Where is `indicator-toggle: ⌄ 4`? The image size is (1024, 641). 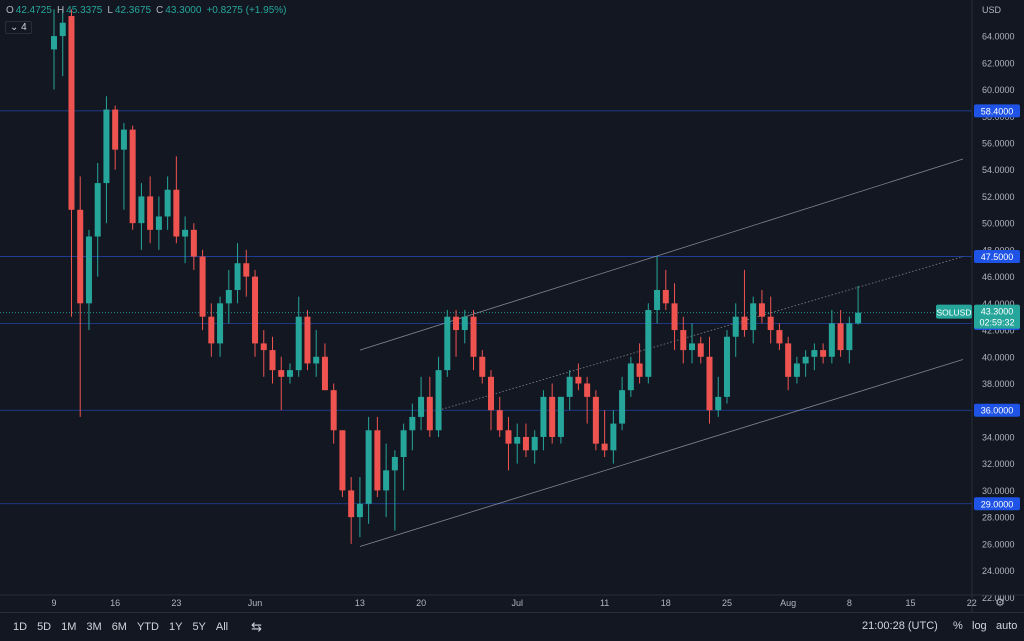
indicator-toggle: ⌄ 4 is located at coordinates (18, 27).